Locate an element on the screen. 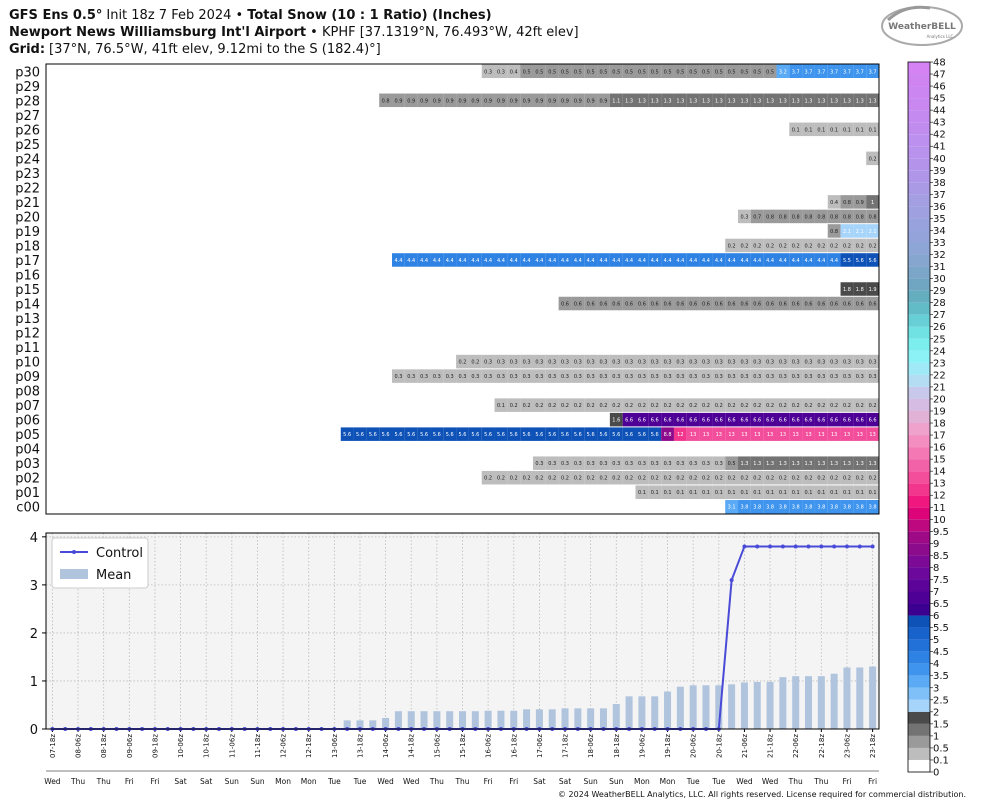 This screenshot has height=812, width=984. y-tick-label: 0 is located at coordinates (34, 730).